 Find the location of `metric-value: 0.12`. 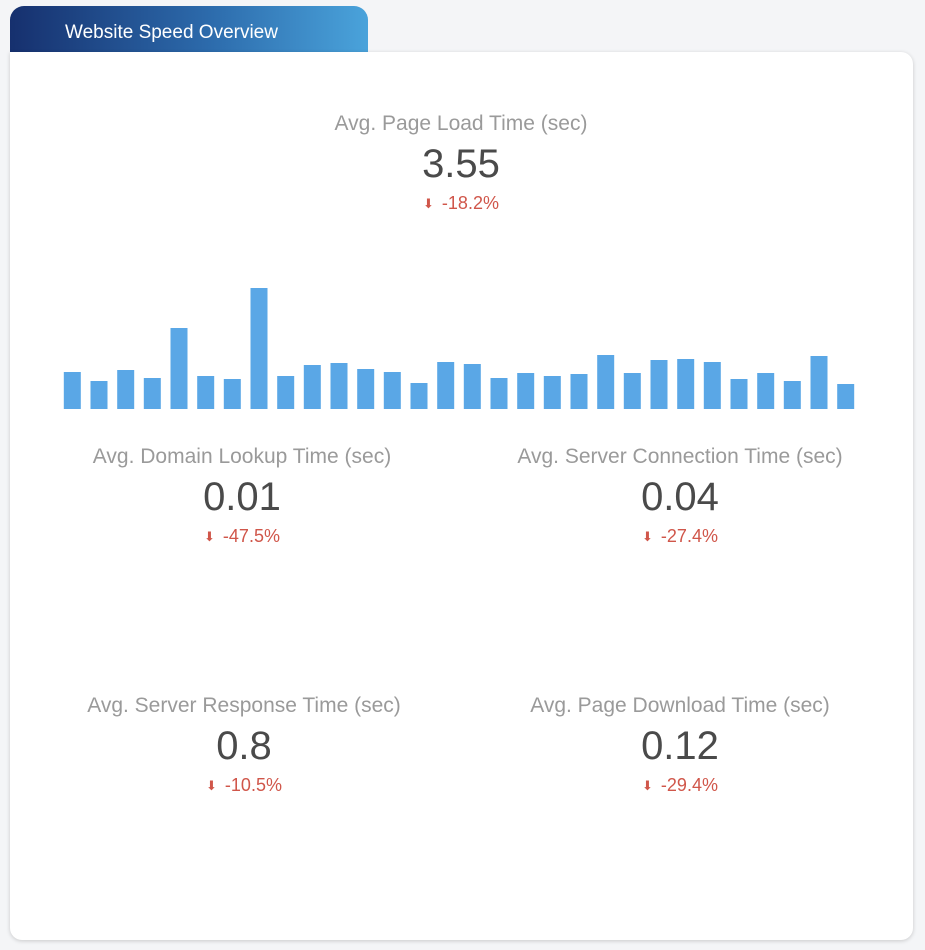

metric-value: 0.12 is located at coordinates (680, 746).